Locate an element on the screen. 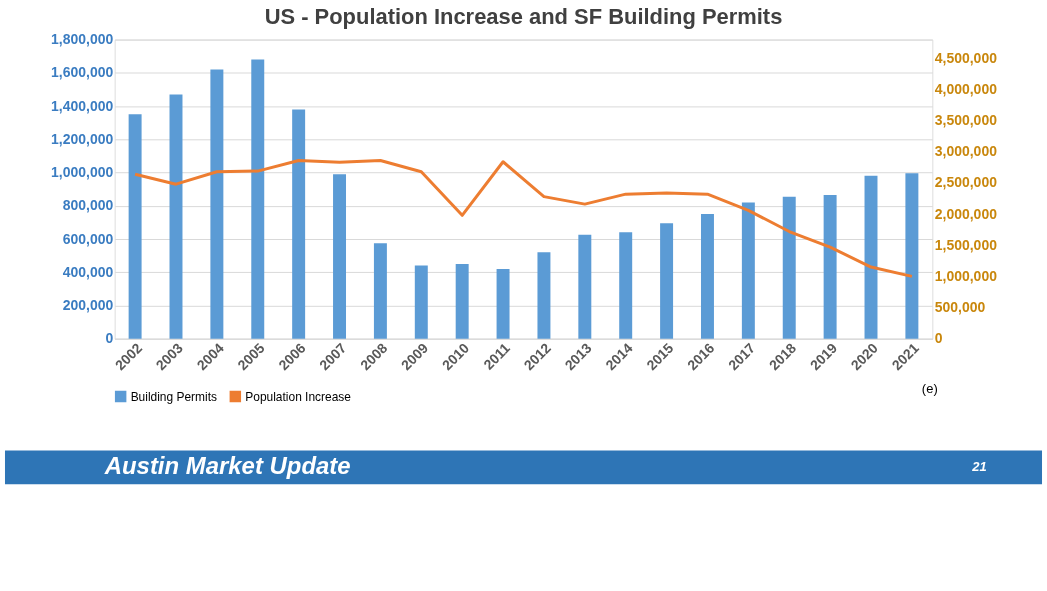 Image resolution: width=1047 pixels, height=591 pixels. y2-tick-label: 4,500,000 is located at coordinates (966, 57).